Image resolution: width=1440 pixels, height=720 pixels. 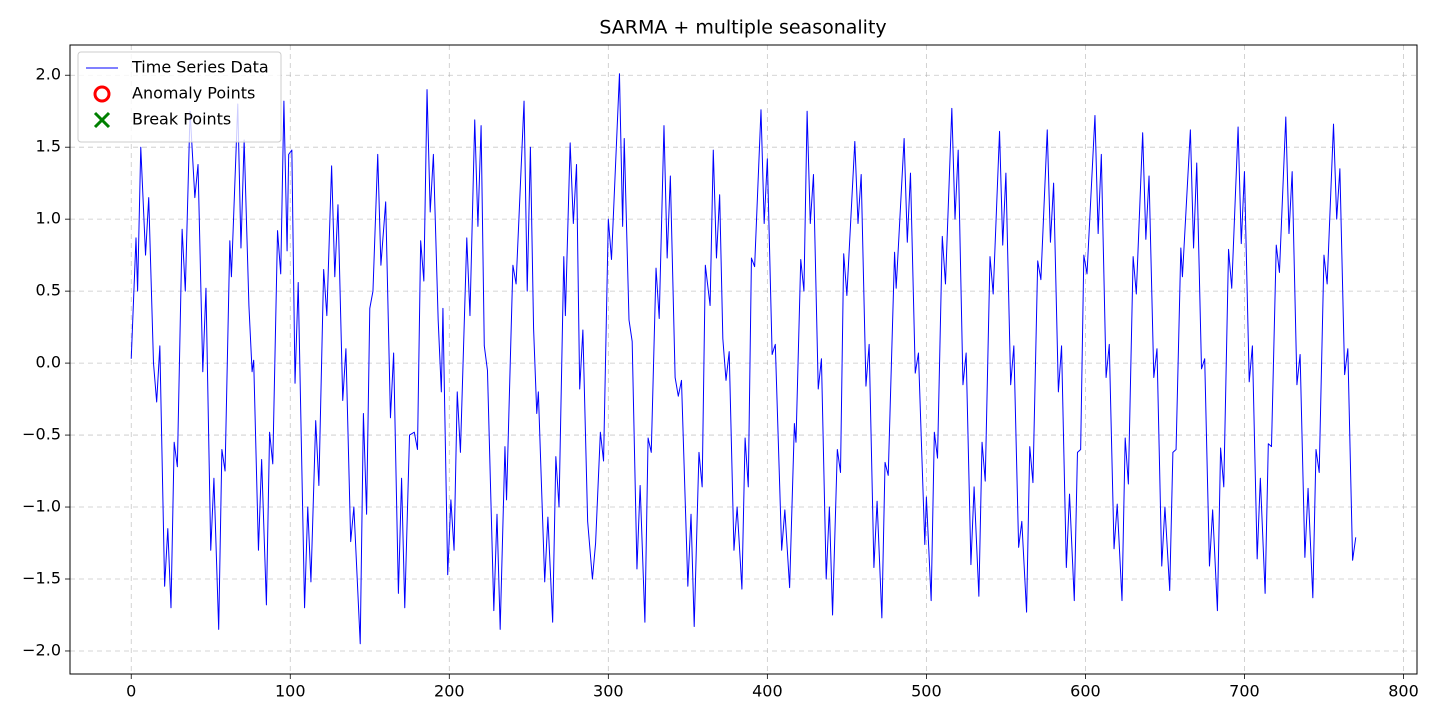 I want to click on y-tick-label: −1.5, so click(x=41, y=578).